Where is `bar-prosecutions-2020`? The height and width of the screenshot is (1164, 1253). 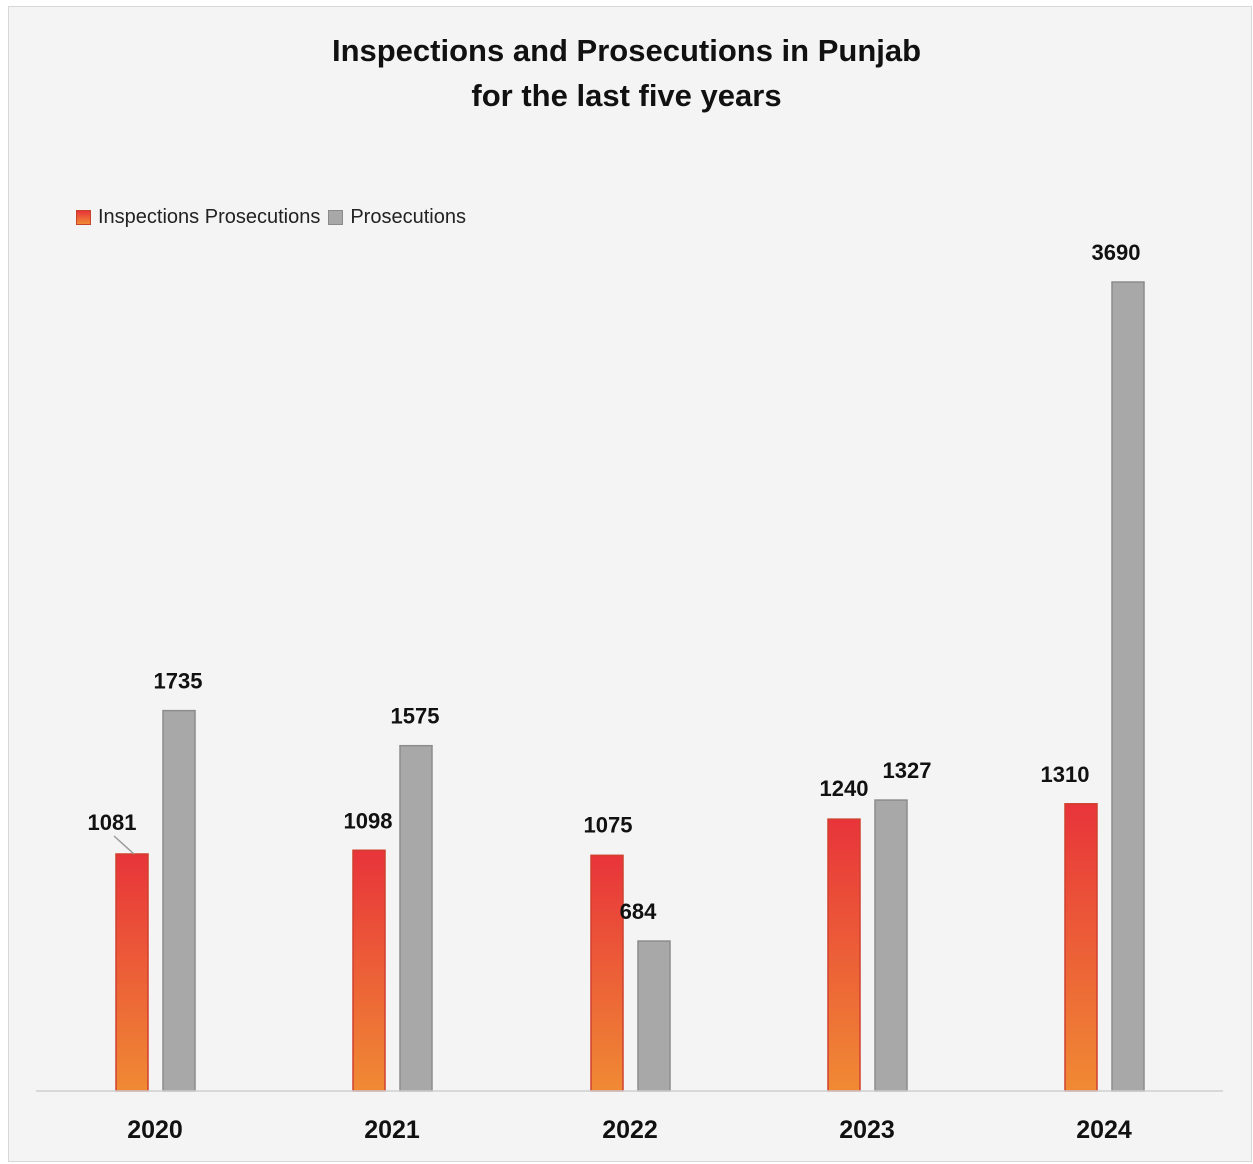
bar-prosecutions-2020 is located at coordinates (179, 900).